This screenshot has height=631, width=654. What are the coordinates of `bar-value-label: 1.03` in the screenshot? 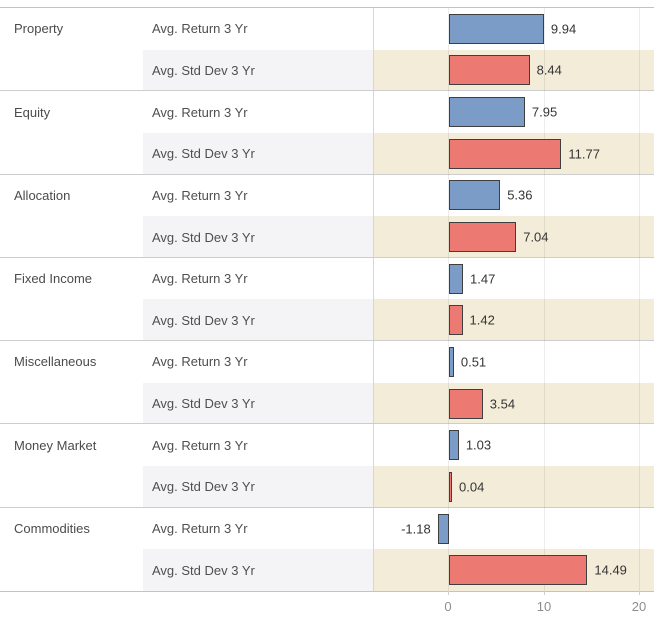 It's located at (478, 445).